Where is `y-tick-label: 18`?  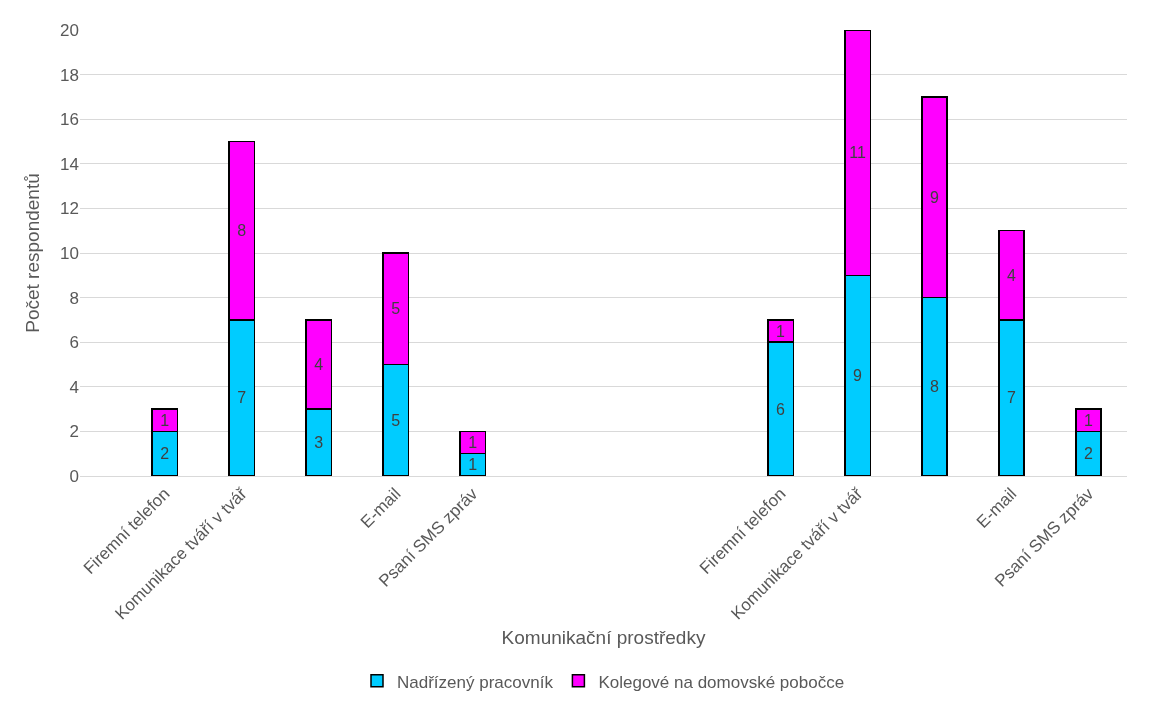
y-tick-label: 18 is located at coordinates (69, 75).